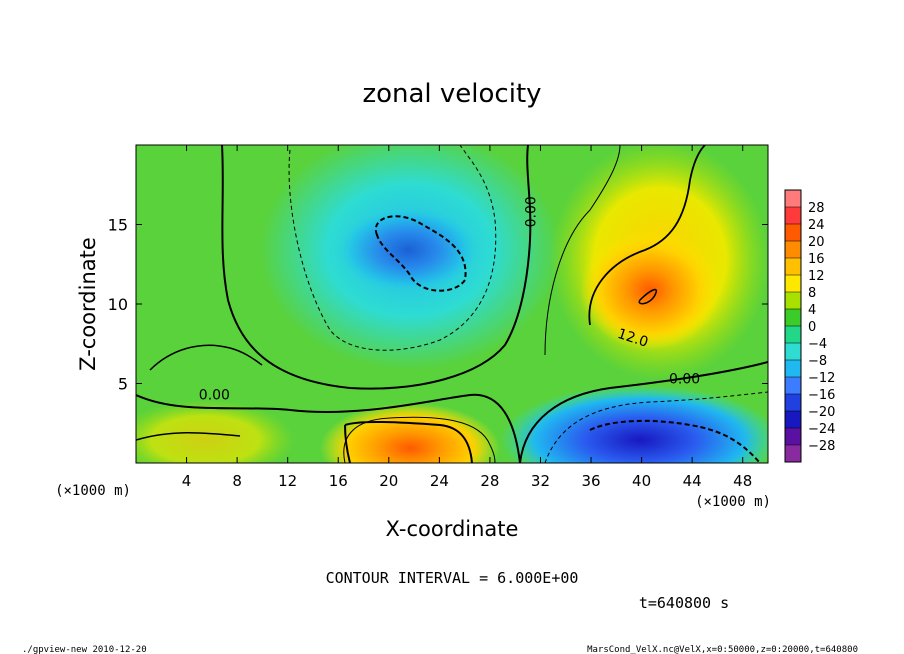 The image size is (904, 654). Describe the element at coordinates (452, 578) in the screenshot. I see `contour-interval-text: CONTOUR INTERVAL = 6.000E+00` at that location.